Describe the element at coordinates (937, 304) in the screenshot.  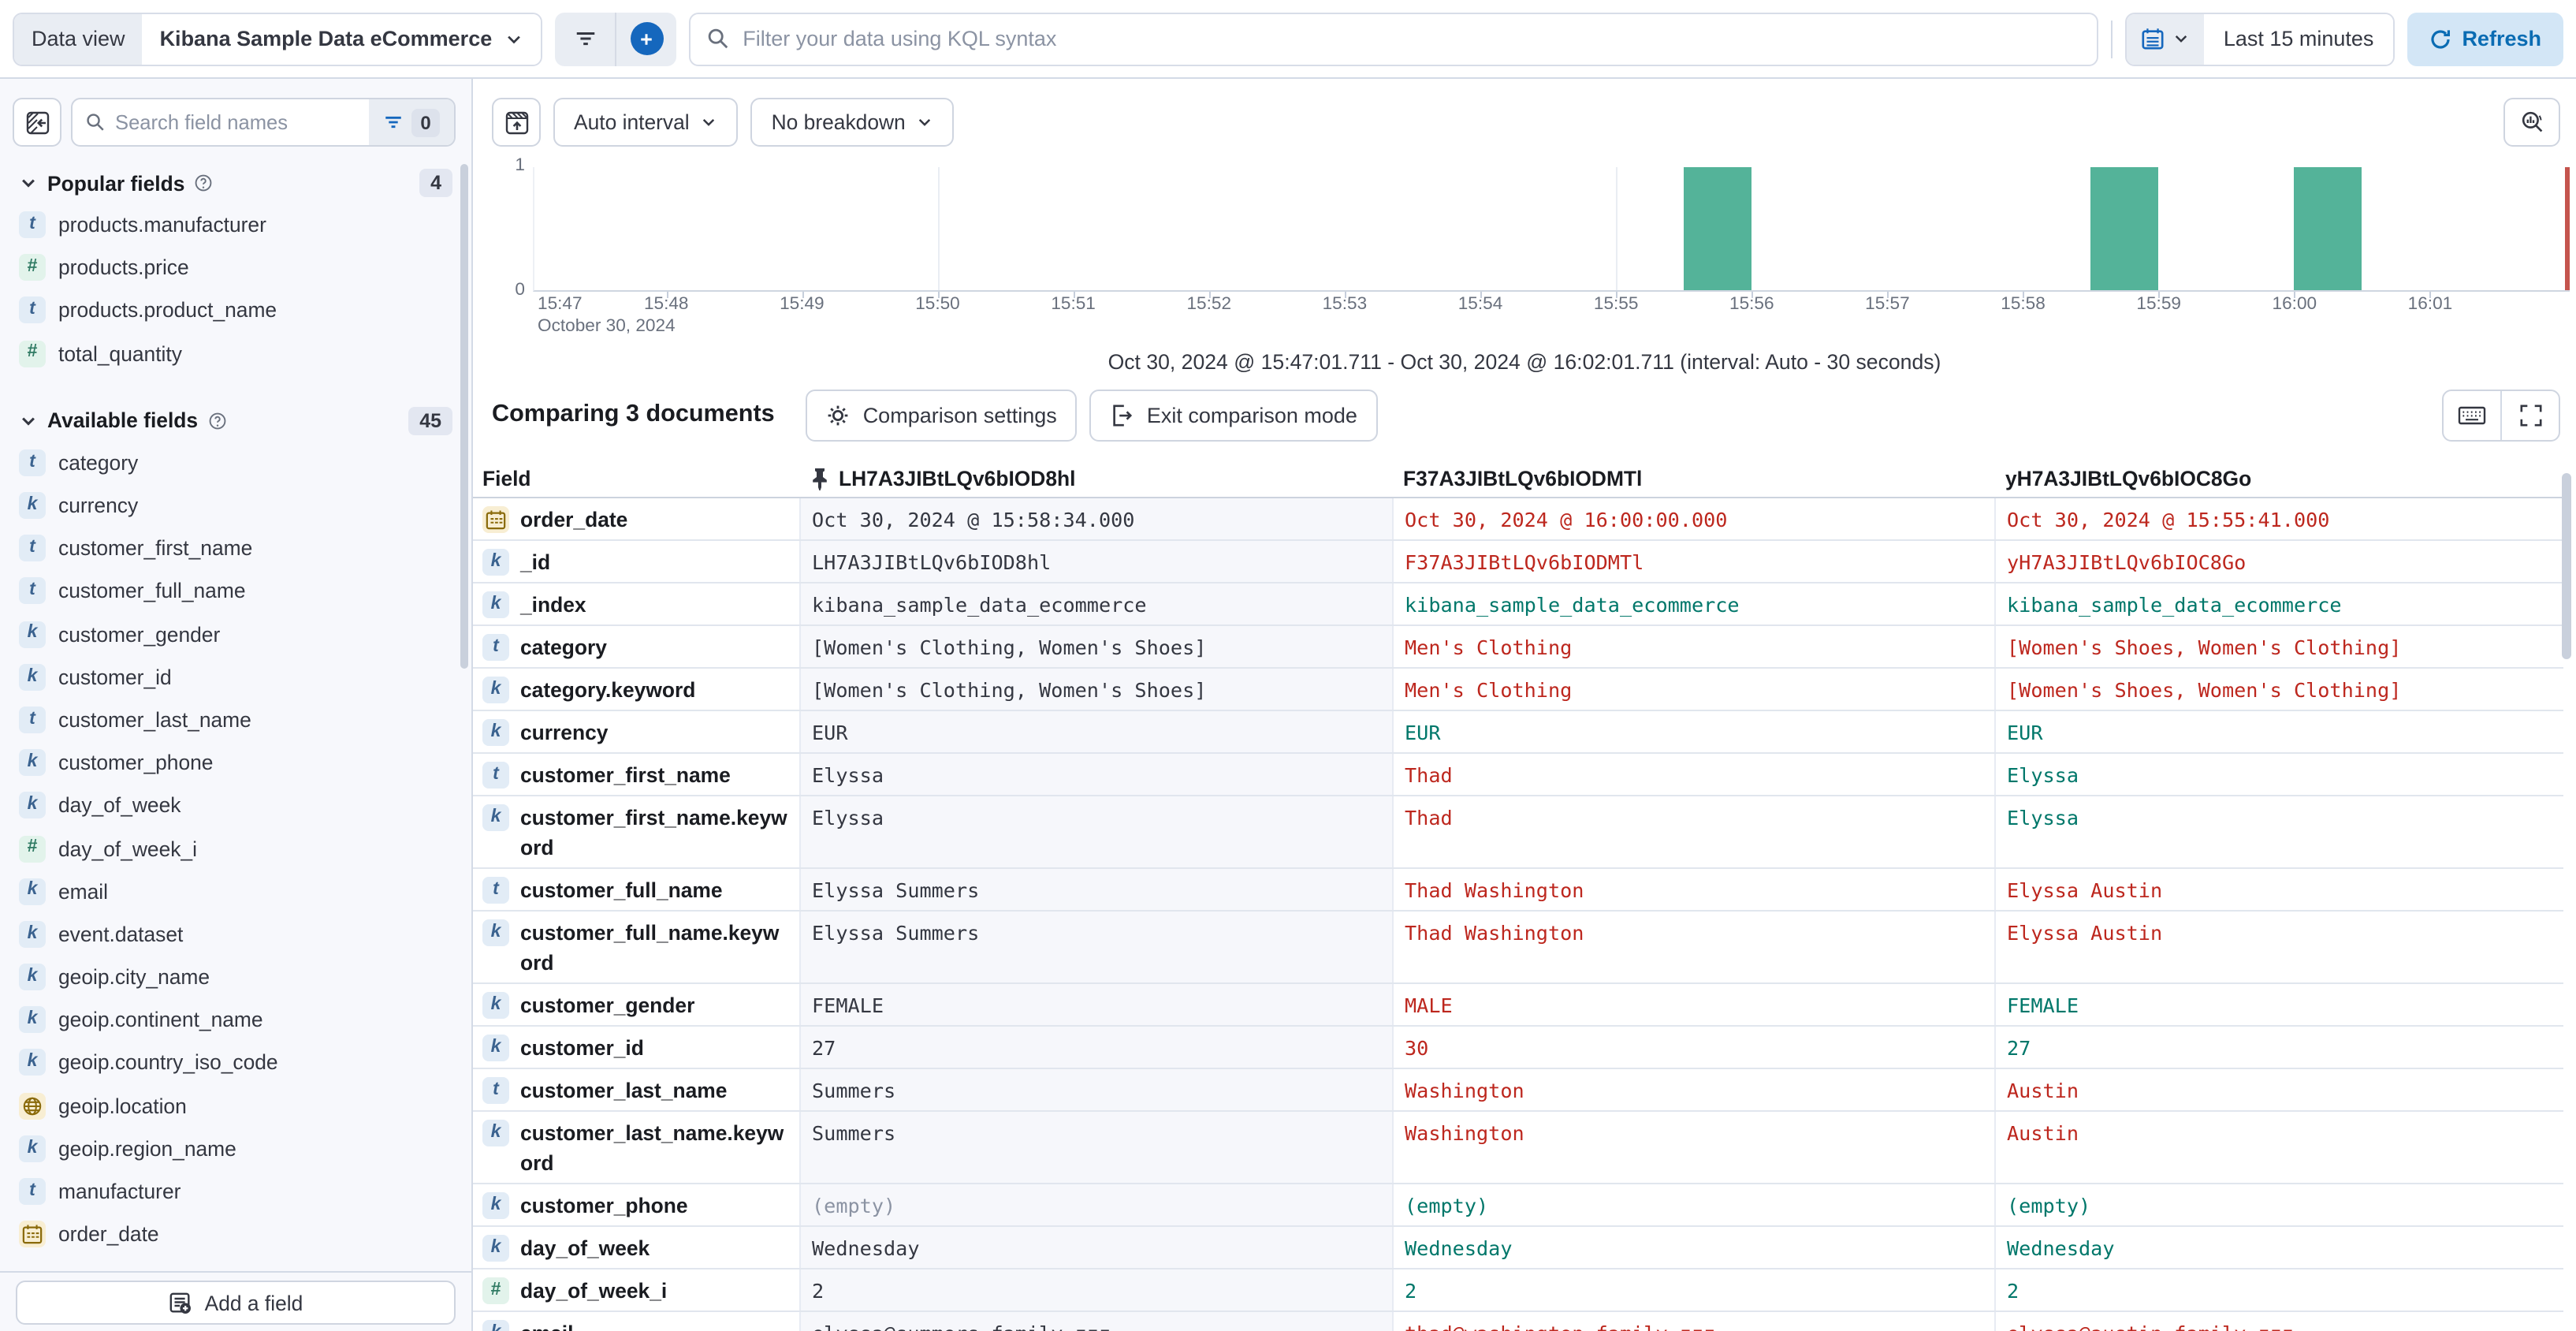
I see `x-axis-tick: 15:50` at that location.